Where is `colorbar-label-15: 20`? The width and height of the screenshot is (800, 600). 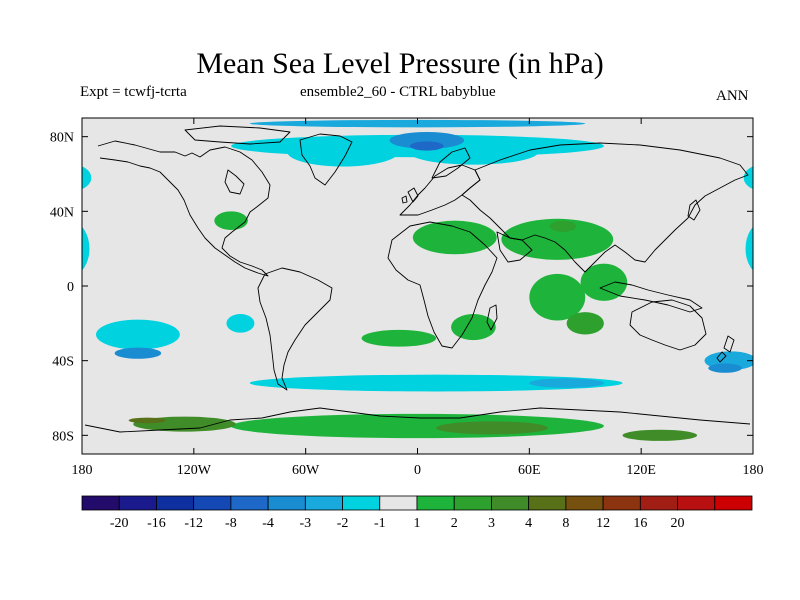 colorbar-label-15: 20 is located at coordinates (678, 523).